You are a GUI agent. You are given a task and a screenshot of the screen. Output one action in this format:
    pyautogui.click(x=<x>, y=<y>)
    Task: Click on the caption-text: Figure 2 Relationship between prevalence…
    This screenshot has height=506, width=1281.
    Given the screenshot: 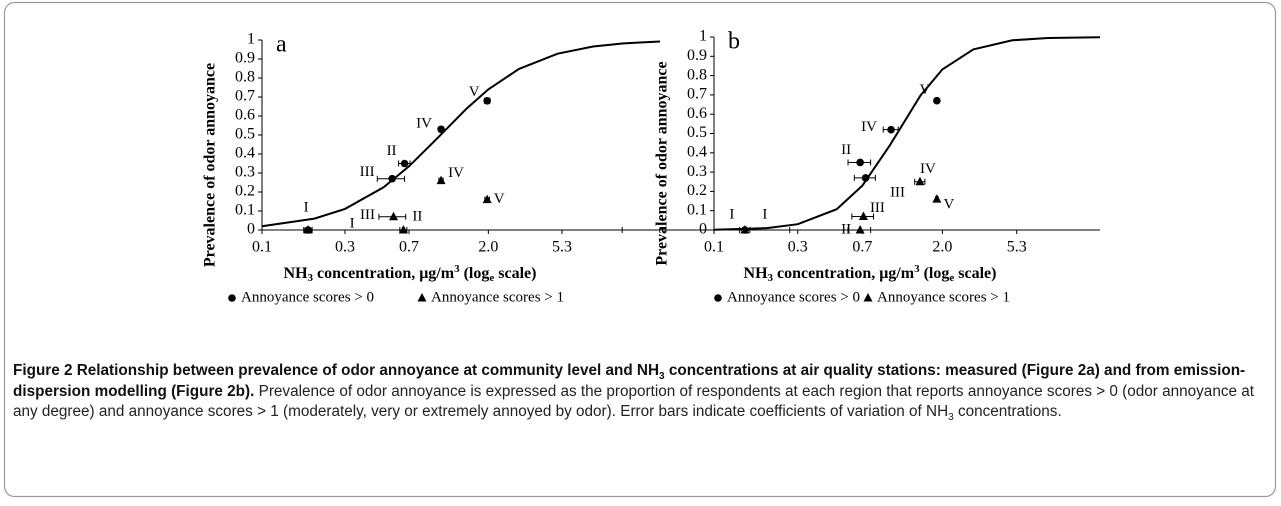 What is the action you would take?
    pyautogui.click(x=336, y=370)
    